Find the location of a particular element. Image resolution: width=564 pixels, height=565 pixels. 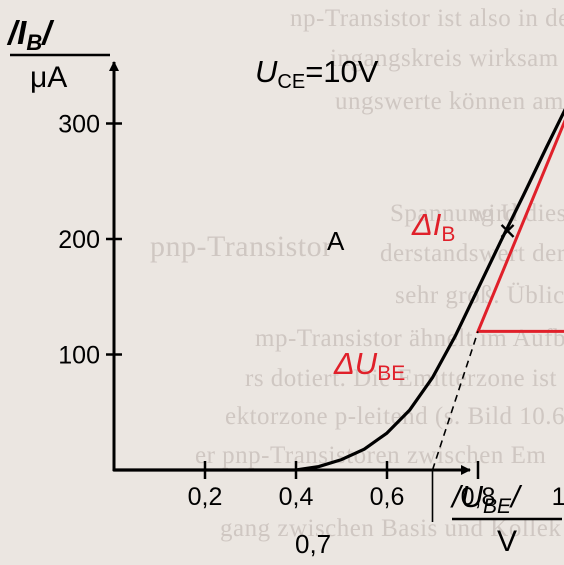

bleed-text-line: wird dieser is located at coordinates (517, 213).